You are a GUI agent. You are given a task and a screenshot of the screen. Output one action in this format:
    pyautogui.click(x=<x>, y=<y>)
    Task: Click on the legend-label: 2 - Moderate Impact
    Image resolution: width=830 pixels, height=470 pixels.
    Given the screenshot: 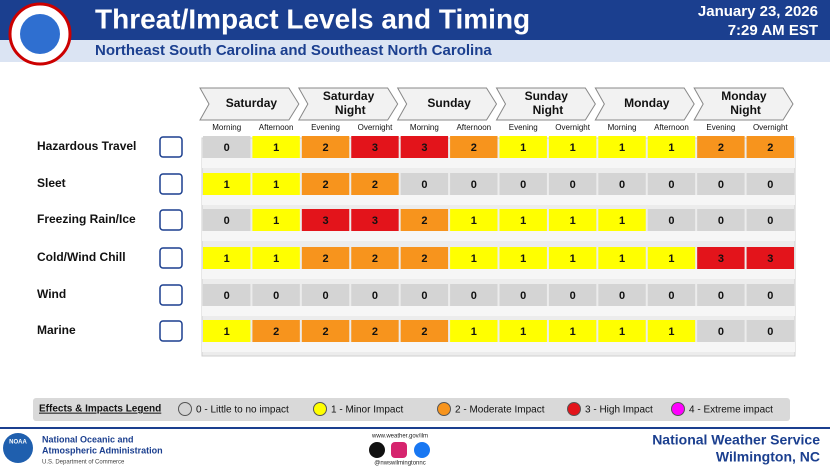 What is the action you would take?
    pyautogui.click(x=500, y=410)
    